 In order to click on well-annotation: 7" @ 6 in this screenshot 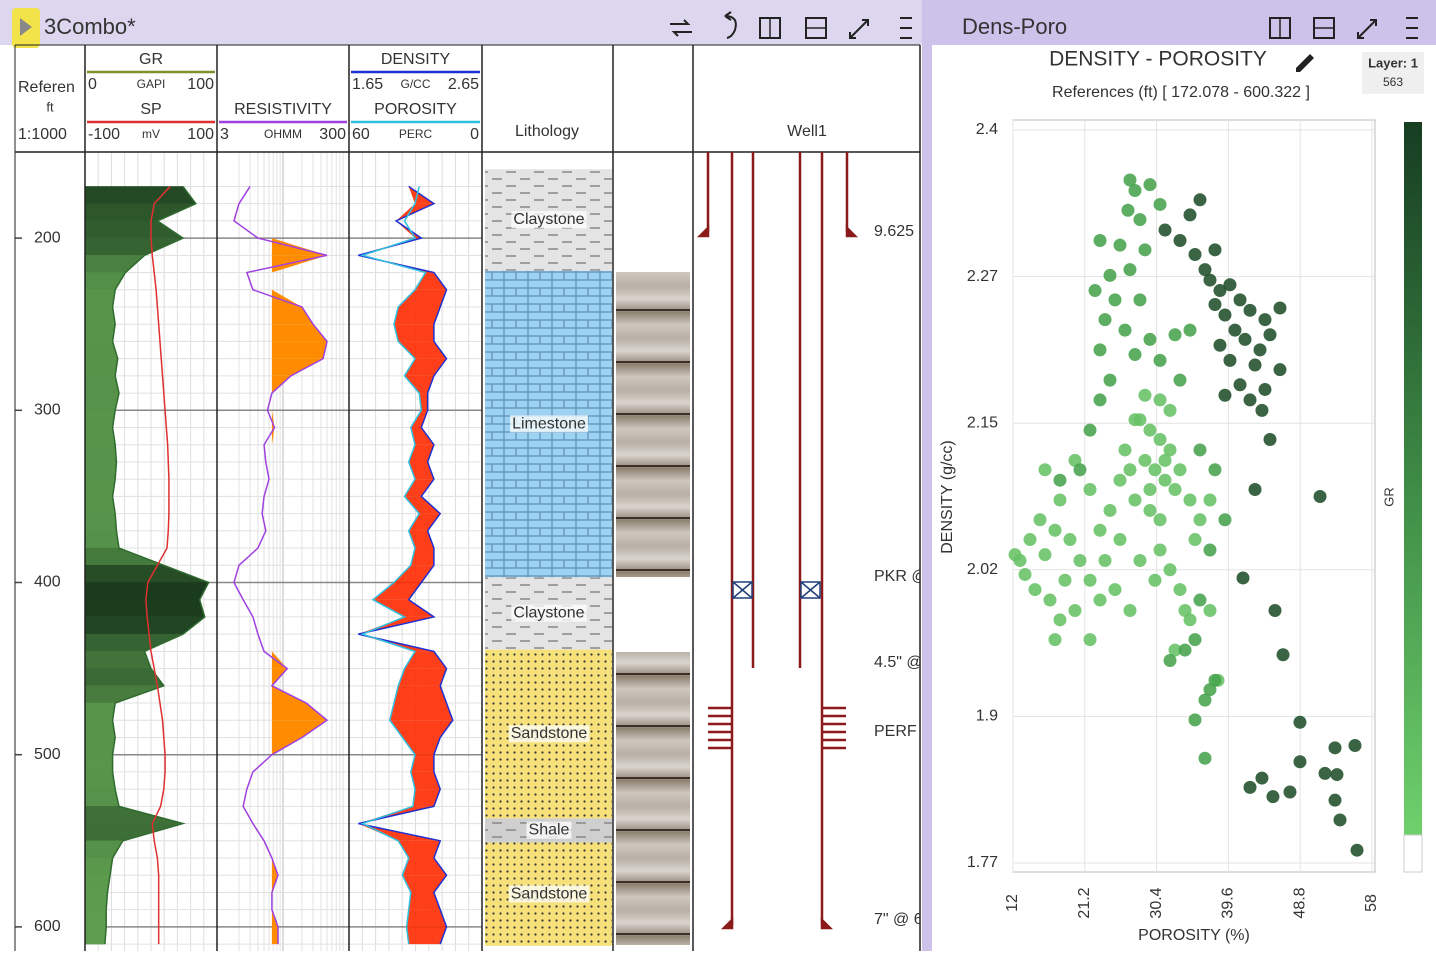, I will do `click(898, 919)`.